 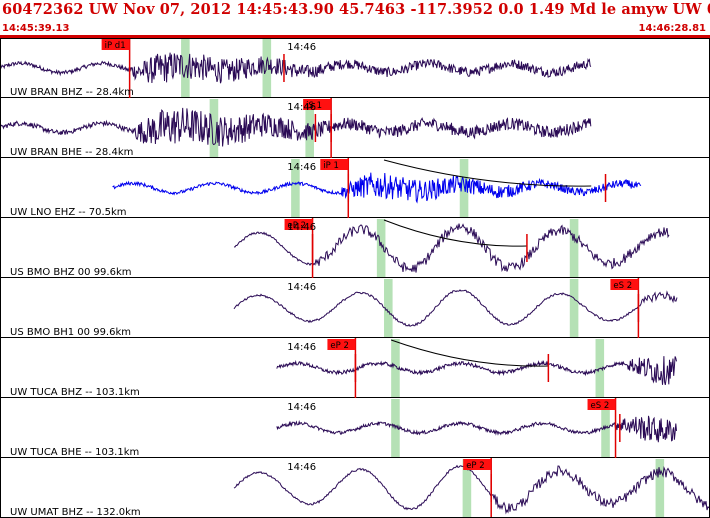 What do you see at coordinates (75, 512) in the screenshot?
I see `channel-label: UW UMAT BHZ -- 132.0km` at bounding box center [75, 512].